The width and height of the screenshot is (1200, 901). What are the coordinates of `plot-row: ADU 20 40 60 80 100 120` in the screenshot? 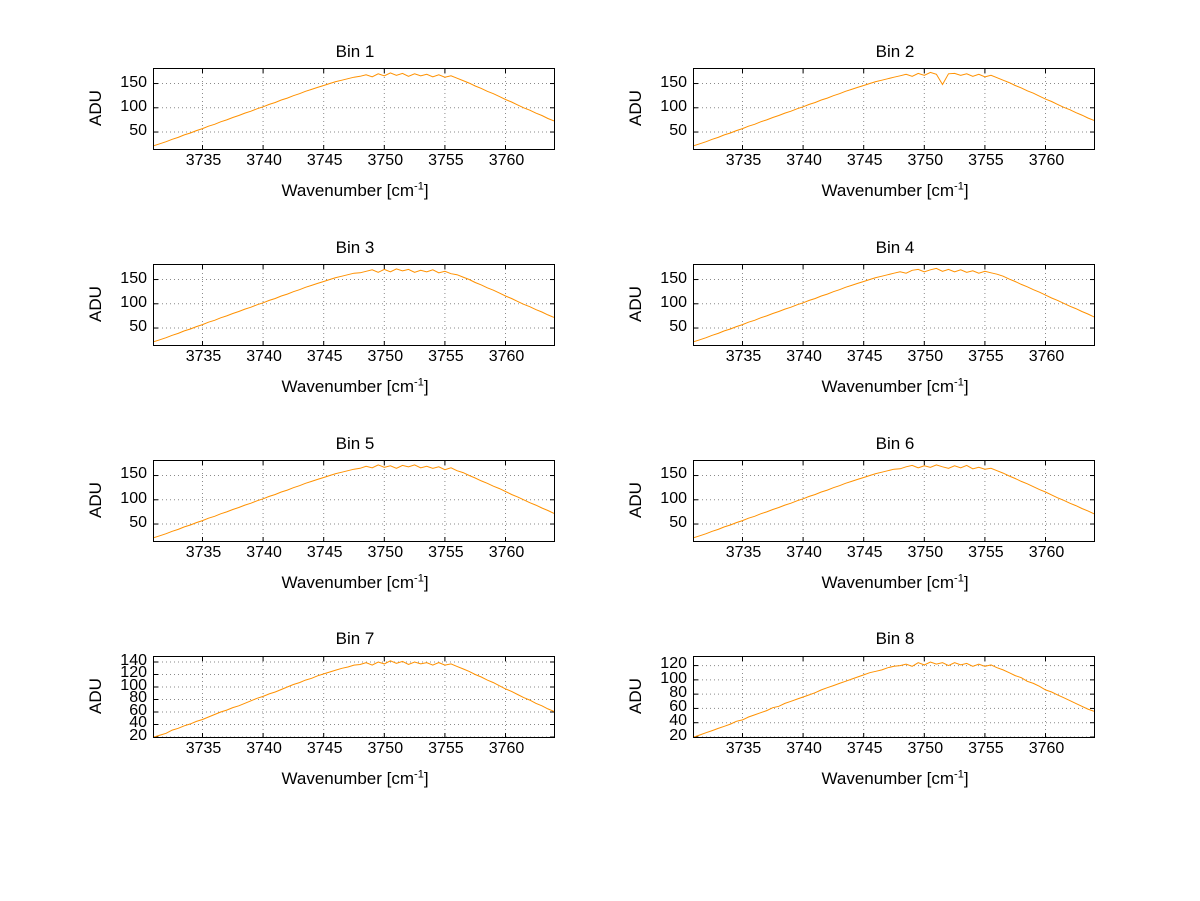 It's located at (860, 699).